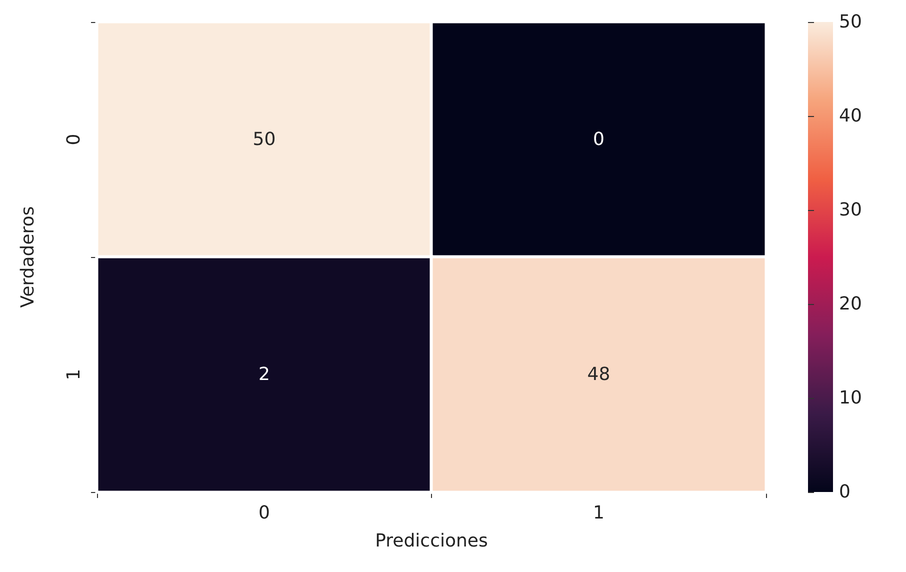 The width and height of the screenshot is (906, 572). I want to click on data-label: 0, so click(598, 139).